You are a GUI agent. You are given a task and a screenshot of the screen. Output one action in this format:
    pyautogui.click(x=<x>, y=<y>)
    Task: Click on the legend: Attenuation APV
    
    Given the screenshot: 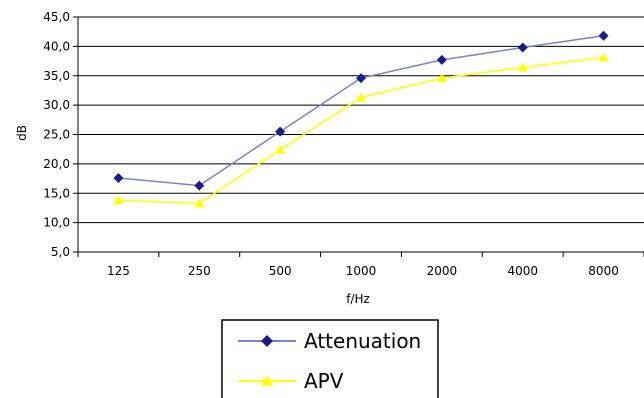 What is the action you would take?
    pyautogui.click(x=330, y=358)
    